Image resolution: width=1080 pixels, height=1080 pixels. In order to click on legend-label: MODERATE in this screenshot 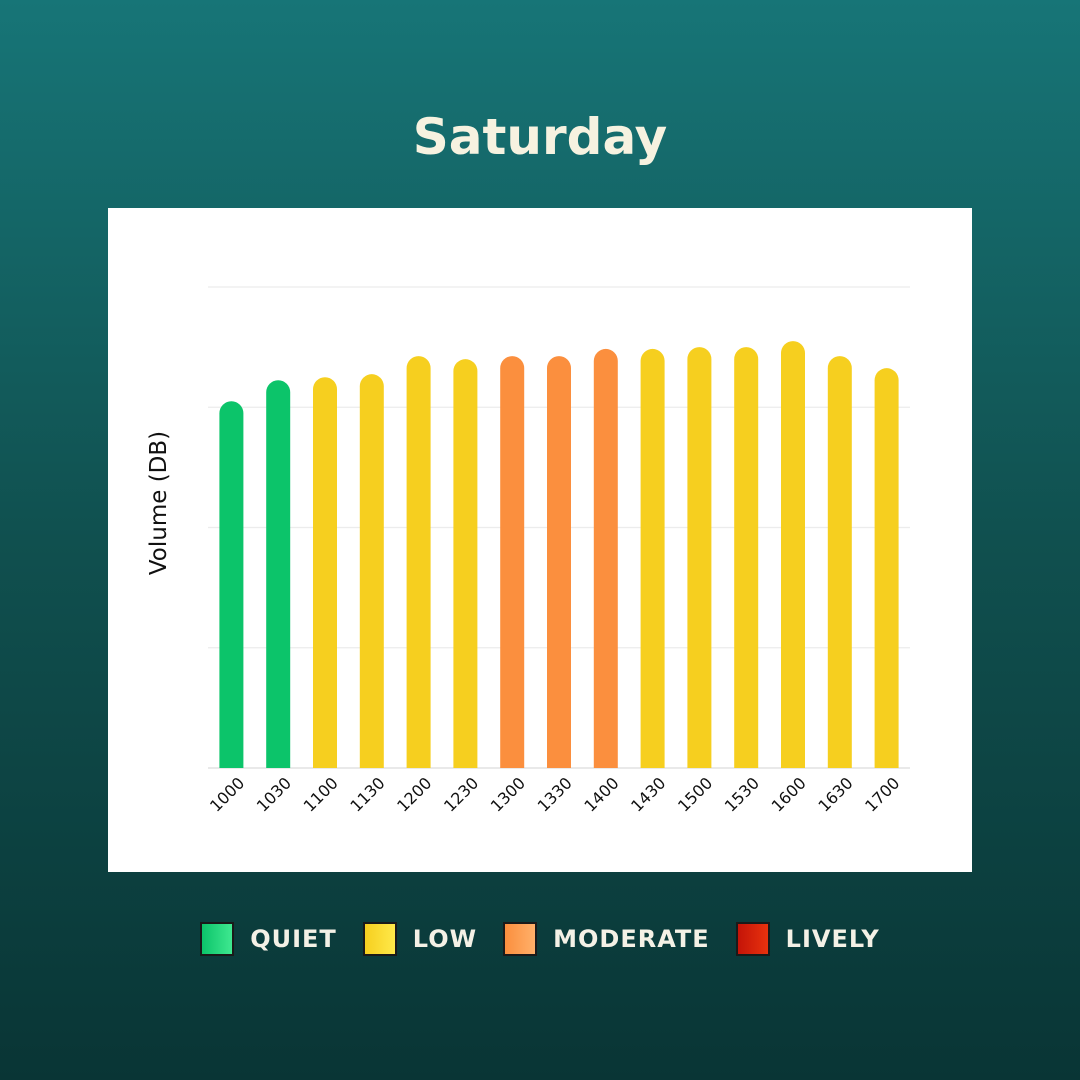, I will do `click(631, 939)`.